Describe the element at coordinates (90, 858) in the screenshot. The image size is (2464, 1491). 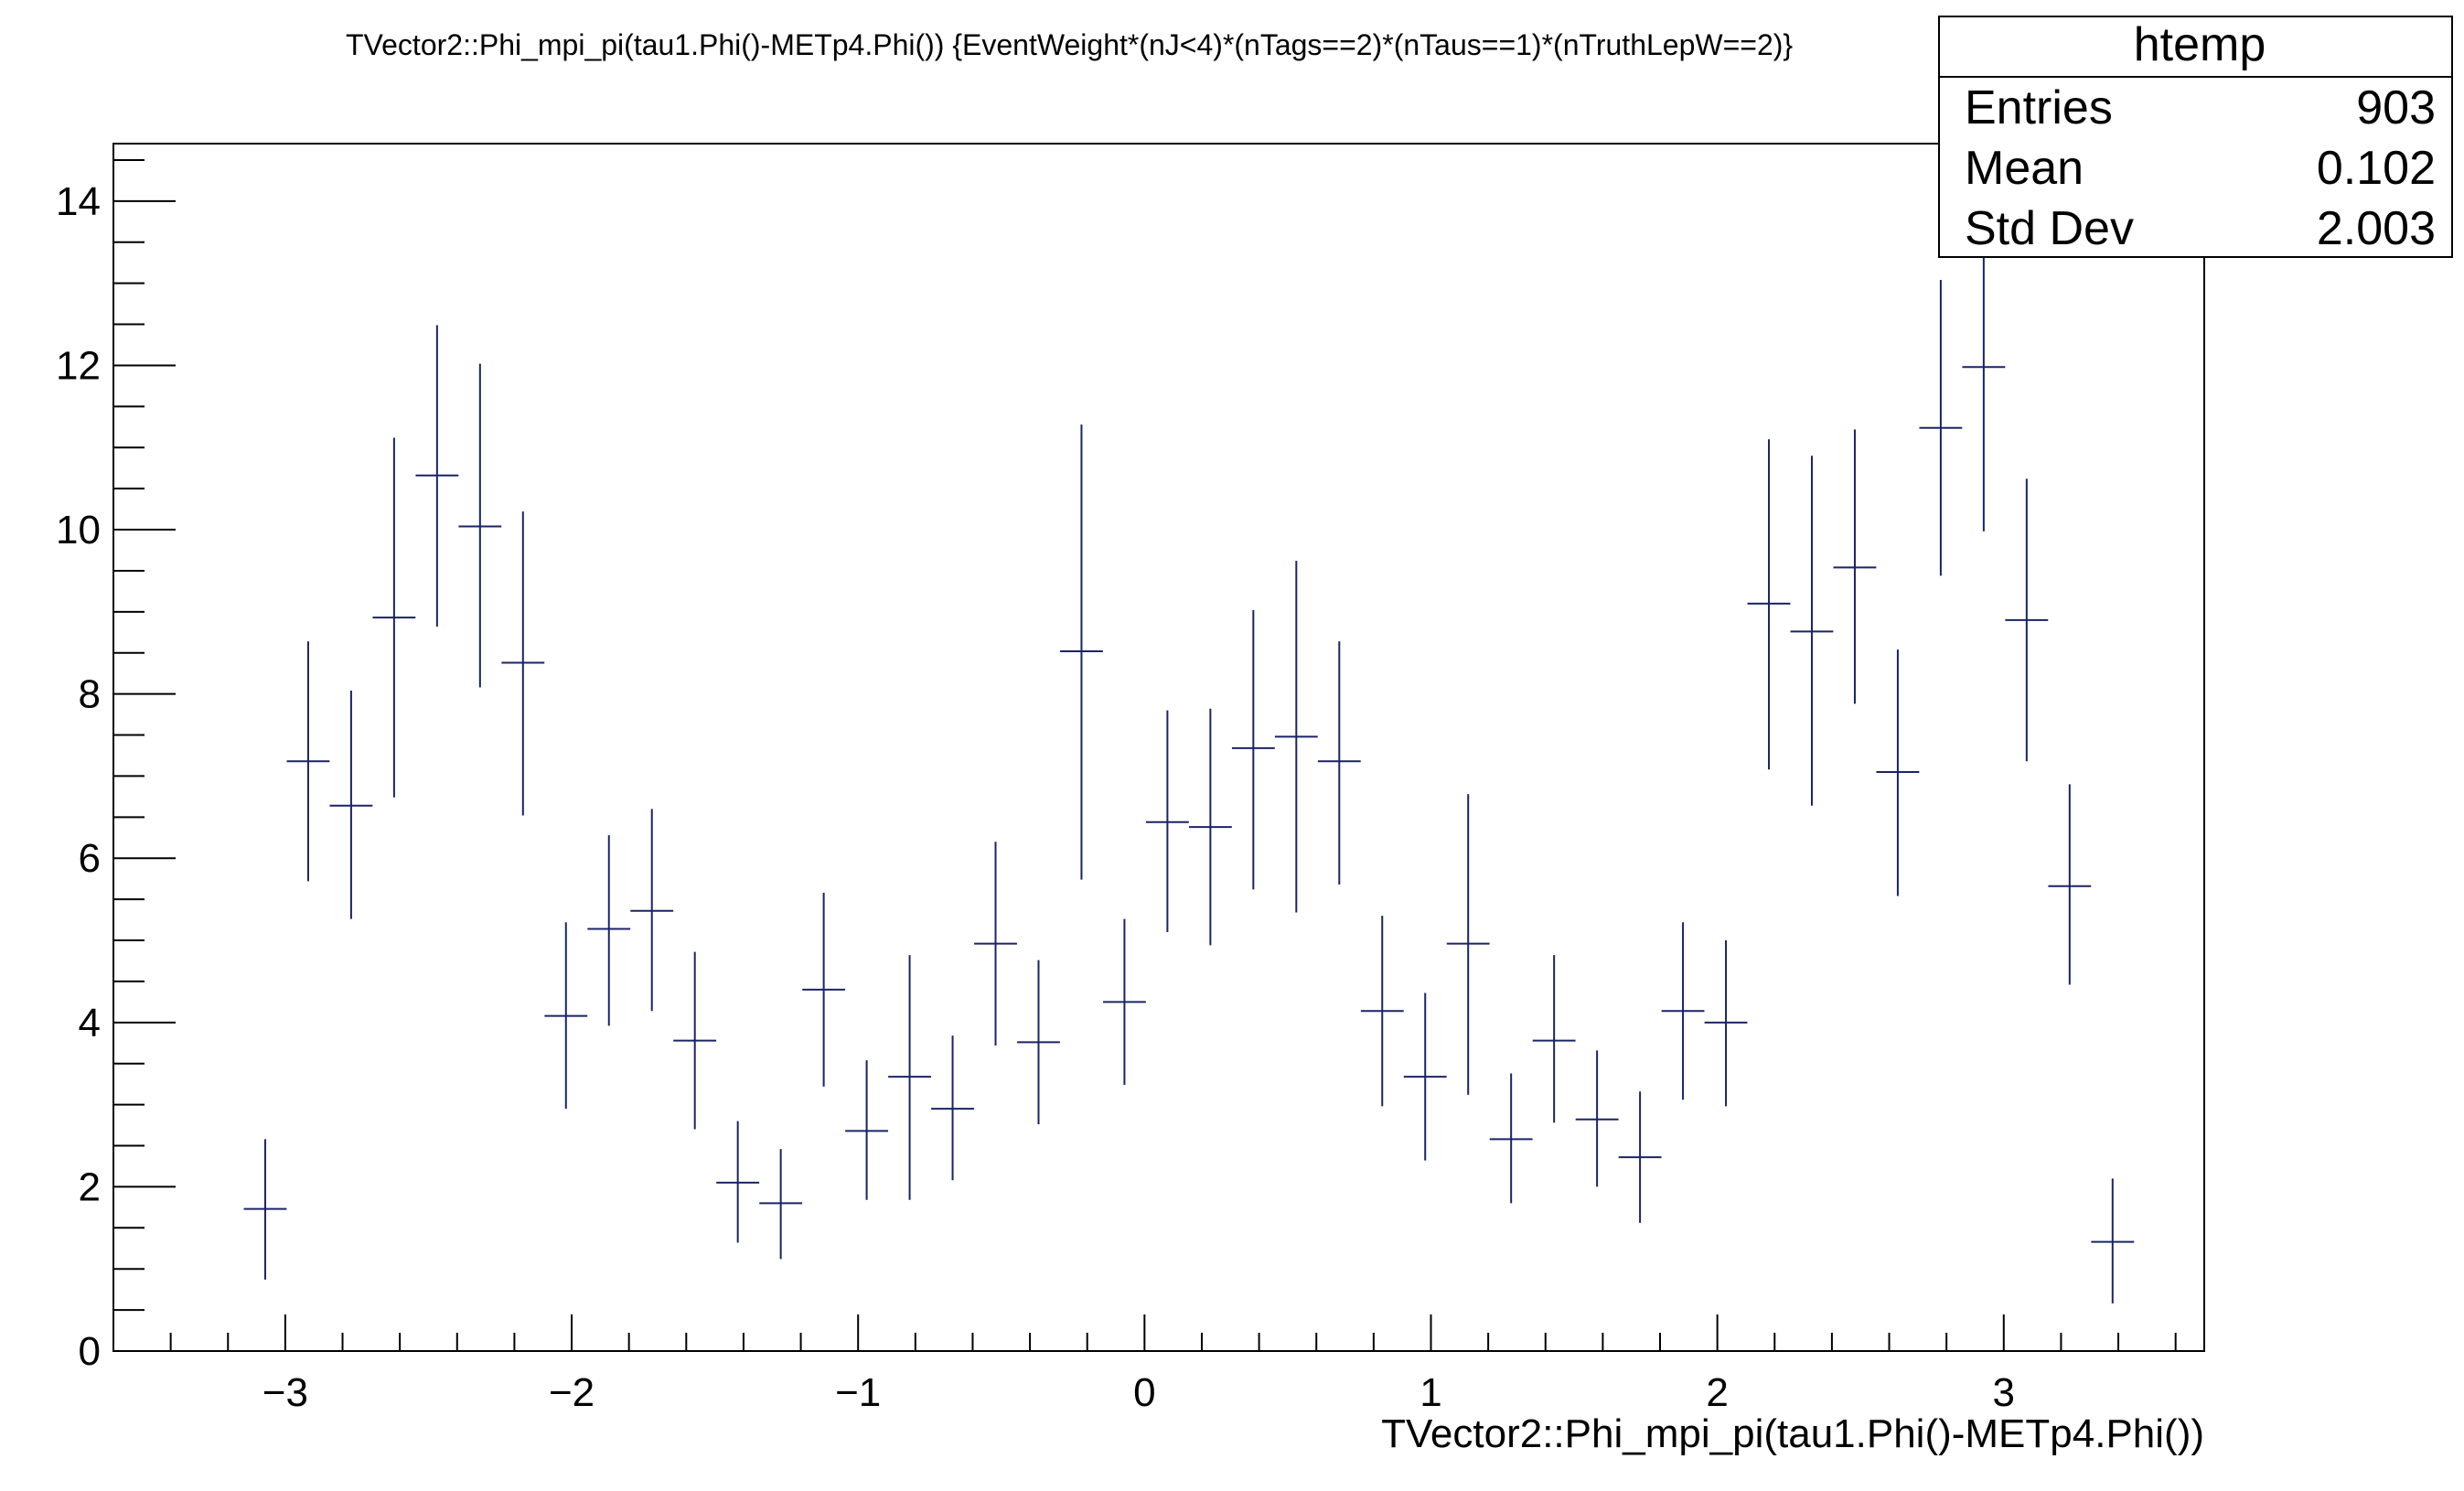
I see `y-tick-label: 6` at that location.